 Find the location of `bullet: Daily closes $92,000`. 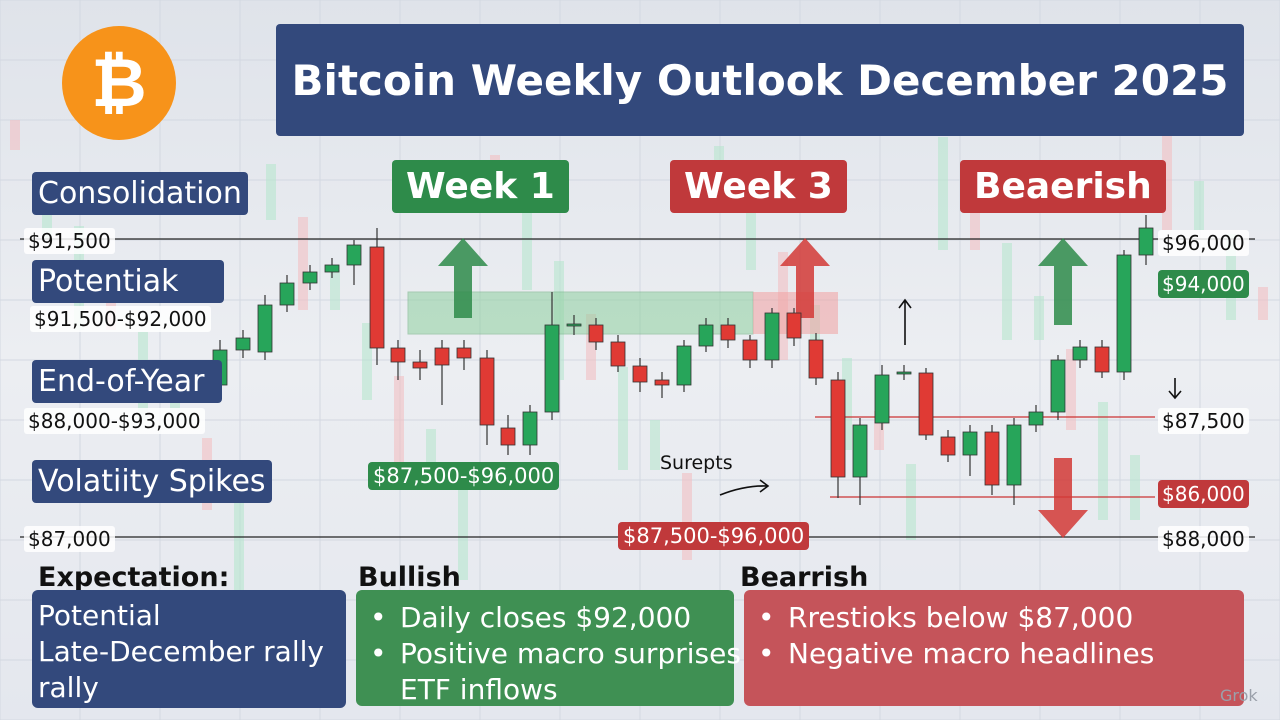

bullet: Daily closes $92,000 is located at coordinates (545, 618).